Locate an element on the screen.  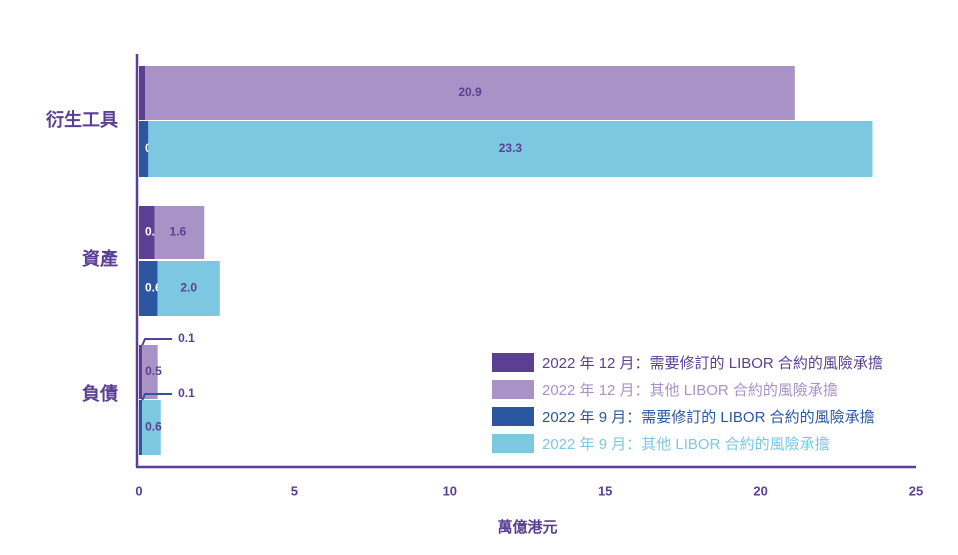
data-label: 23.3 is located at coordinates (511, 148).